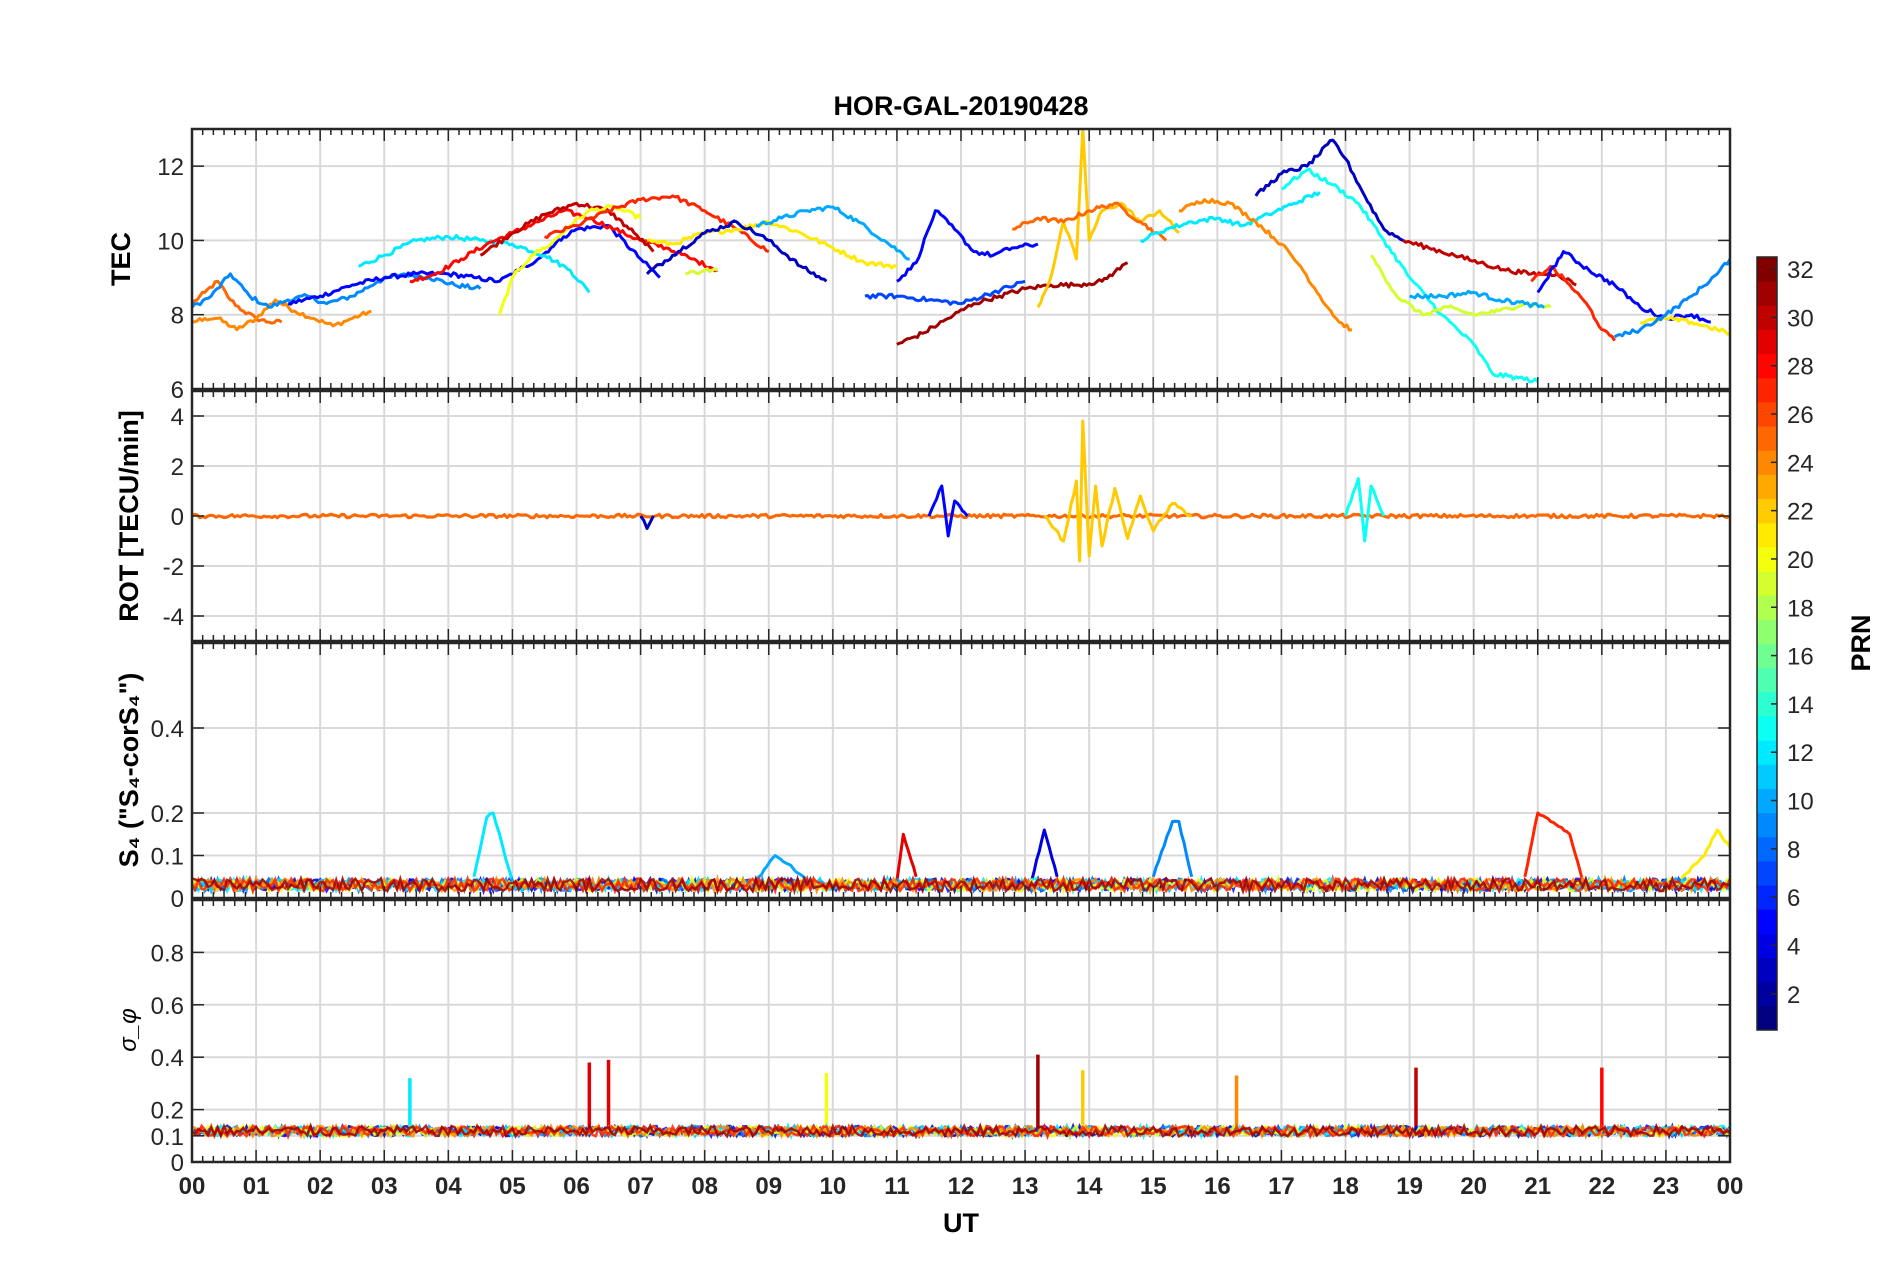  I want to click on x-tick-label: 12, so click(961, 1186).